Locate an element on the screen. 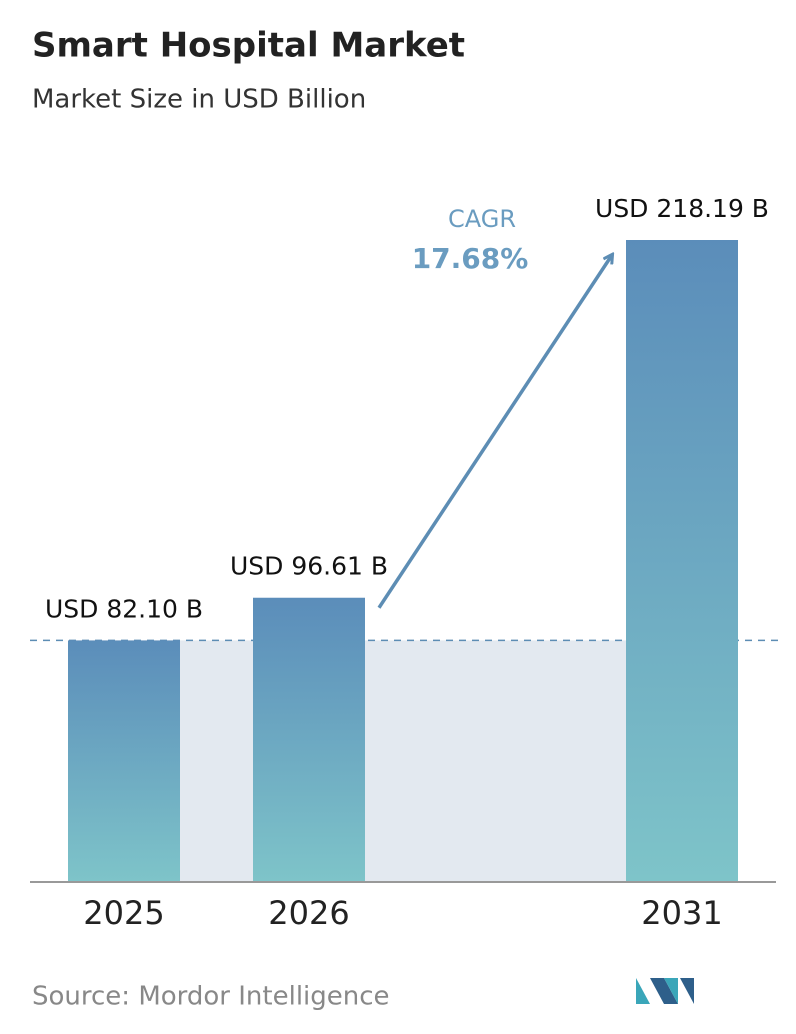 The image size is (796, 1034). cagr-label: CAGR is located at coordinates (482, 219).